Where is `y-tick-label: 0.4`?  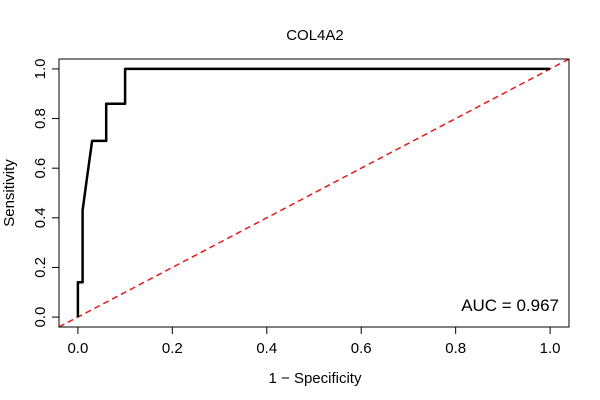 y-tick-label: 0.4 is located at coordinates (40, 217).